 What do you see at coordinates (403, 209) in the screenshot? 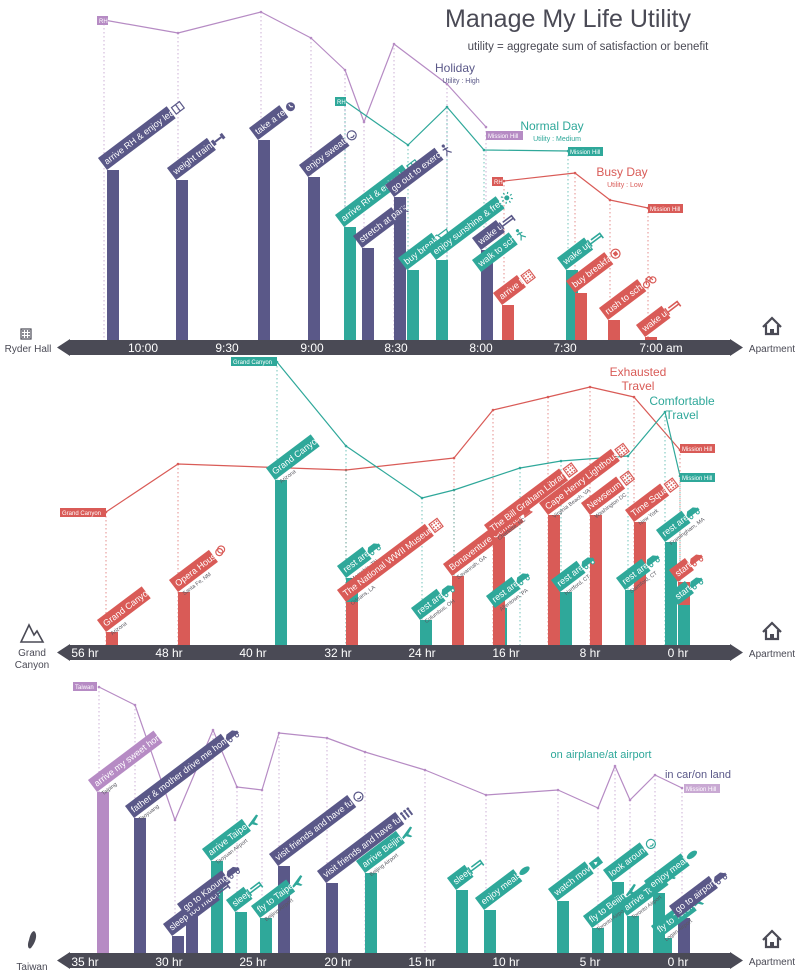
I see `stretch-icon` at bounding box center [403, 209].